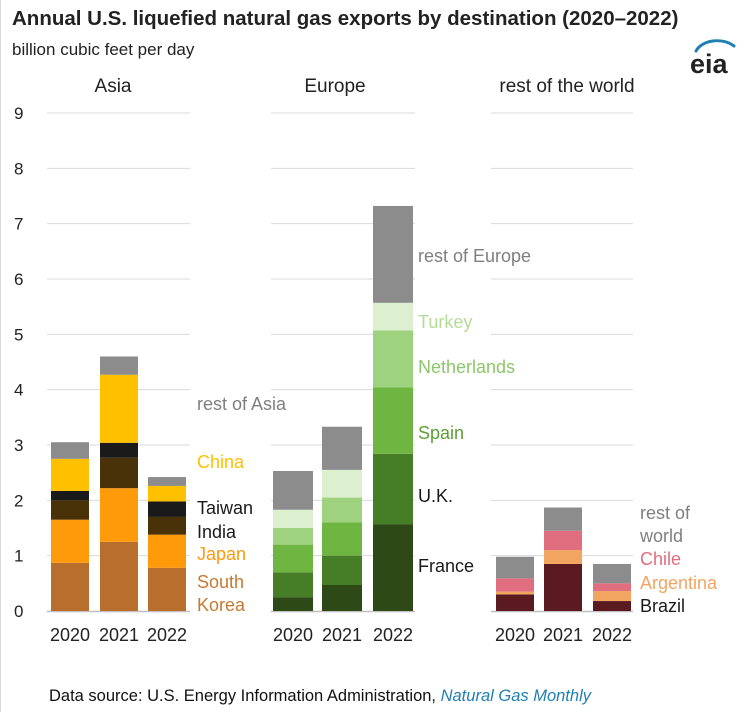 This screenshot has width=745, height=712. What do you see at coordinates (220, 582) in the screenshot?
I see `series-label: South` at bounding box center [220, 582].